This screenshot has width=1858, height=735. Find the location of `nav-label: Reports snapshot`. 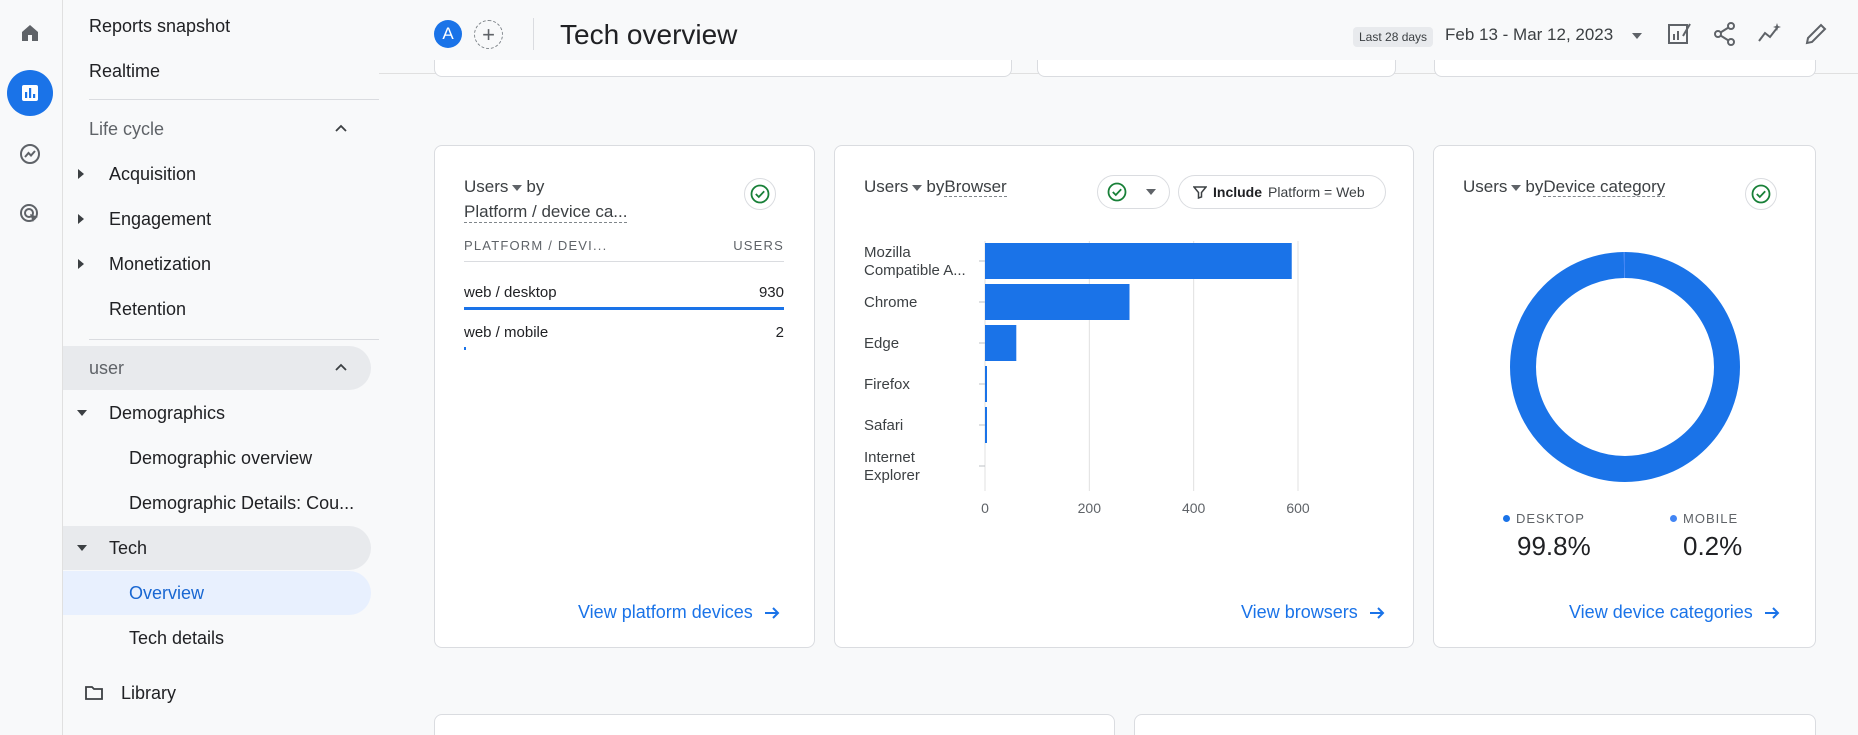

nav-label: Reports snapshot is located at coordinates (160, 25).